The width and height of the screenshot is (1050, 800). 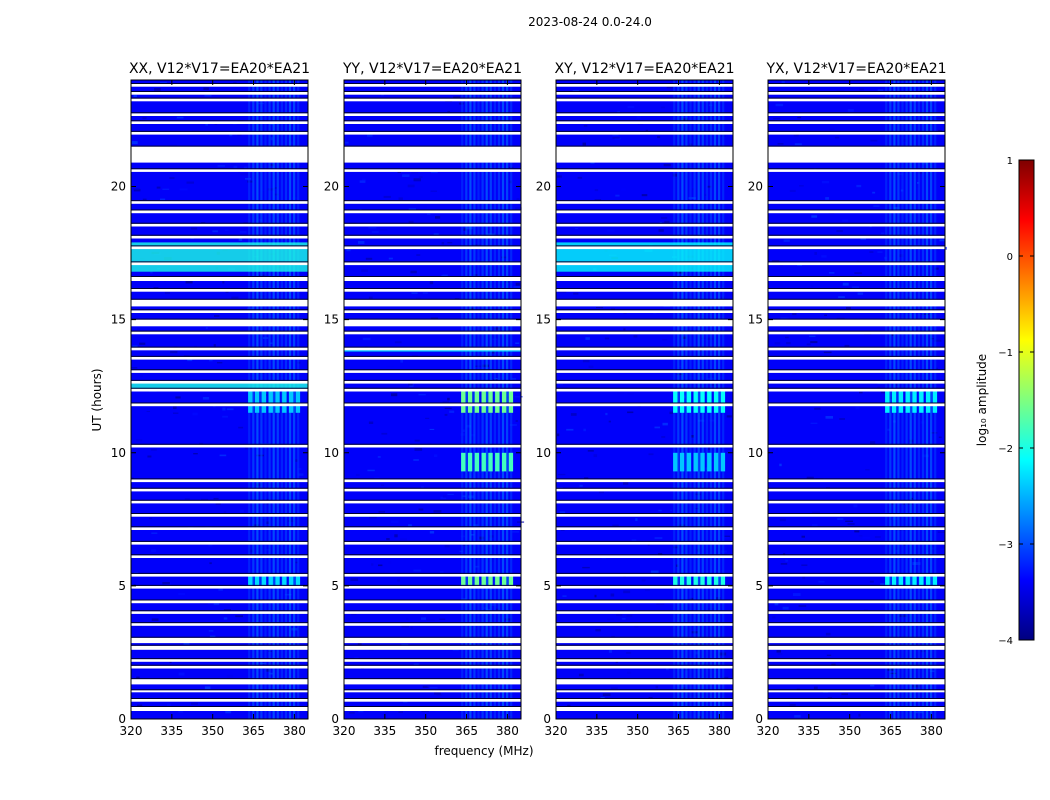 I want to click on panel-title: XX, V12*V17=EA20*EA21, so click(x=219, y=69).